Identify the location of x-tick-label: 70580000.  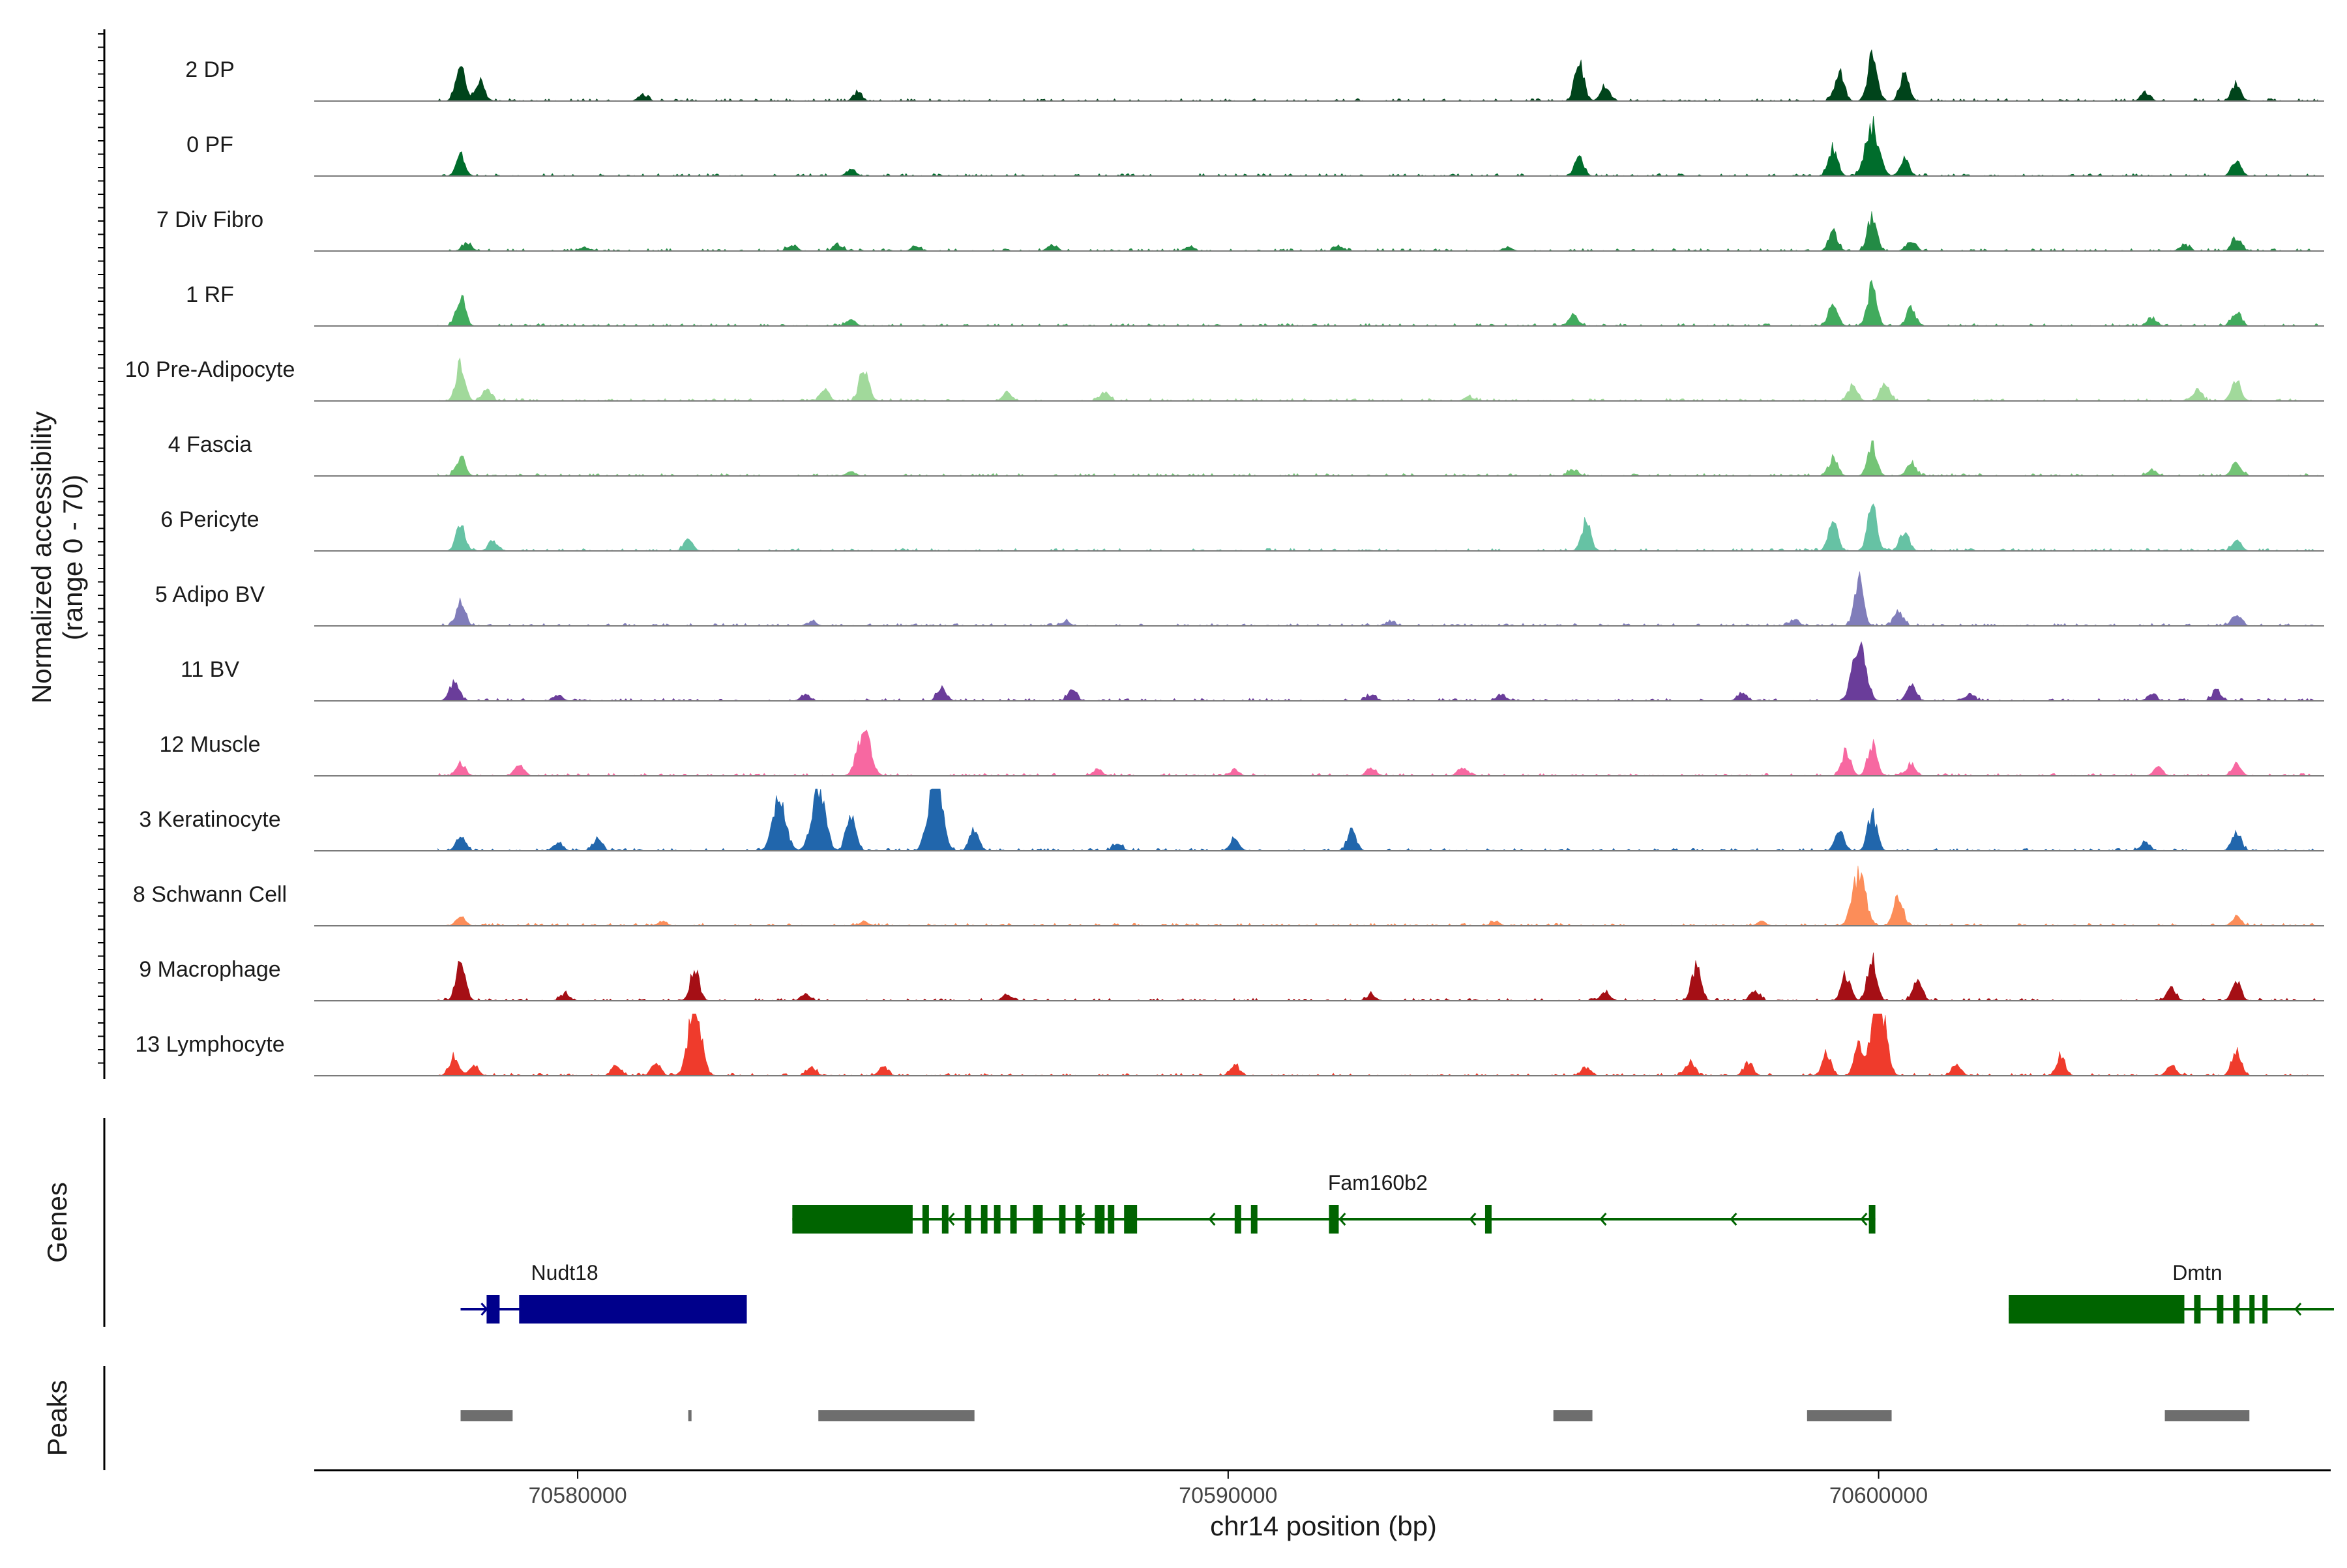
(577, 1495).